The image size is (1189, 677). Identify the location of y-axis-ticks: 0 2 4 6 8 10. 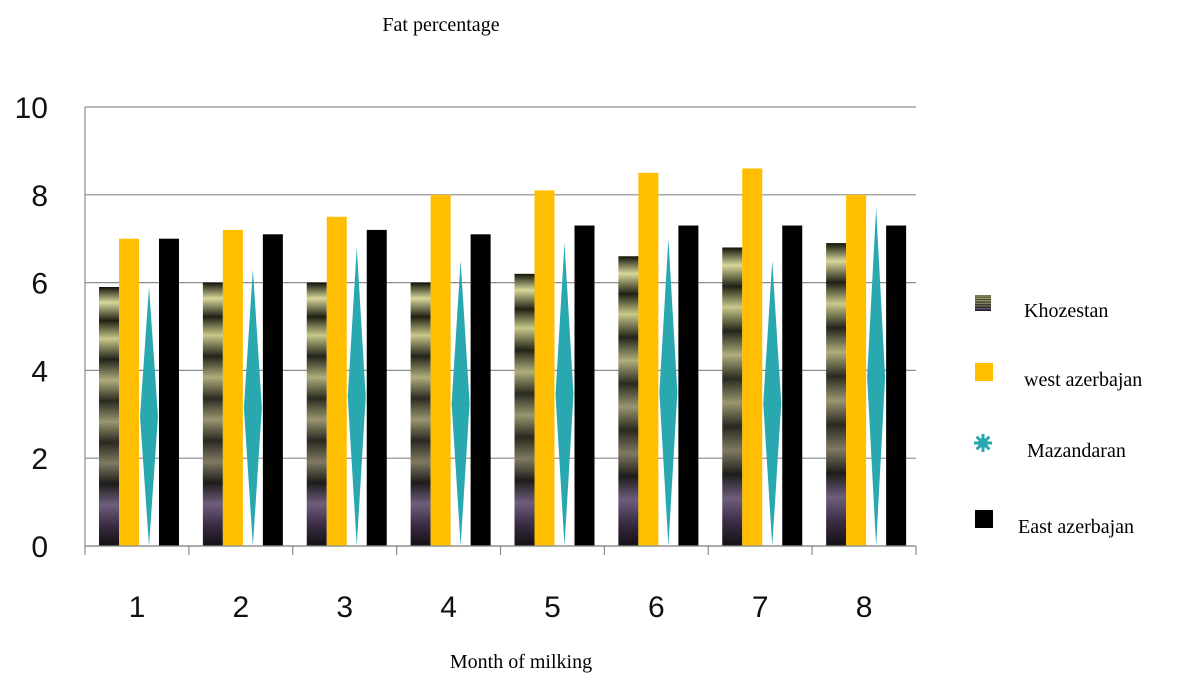
(31, 328).